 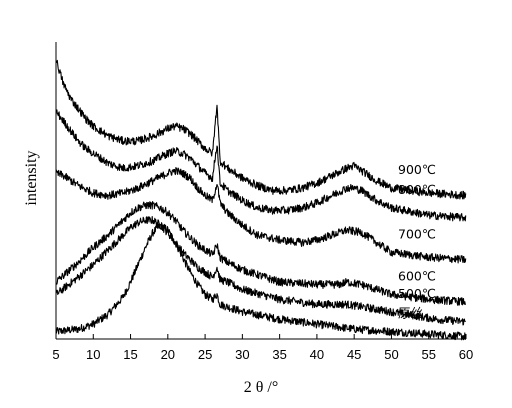 What do you see at coordinates (317, 354) in the screenshot?
I see `x-tick-label: 40` at bounding box center [317, 354].